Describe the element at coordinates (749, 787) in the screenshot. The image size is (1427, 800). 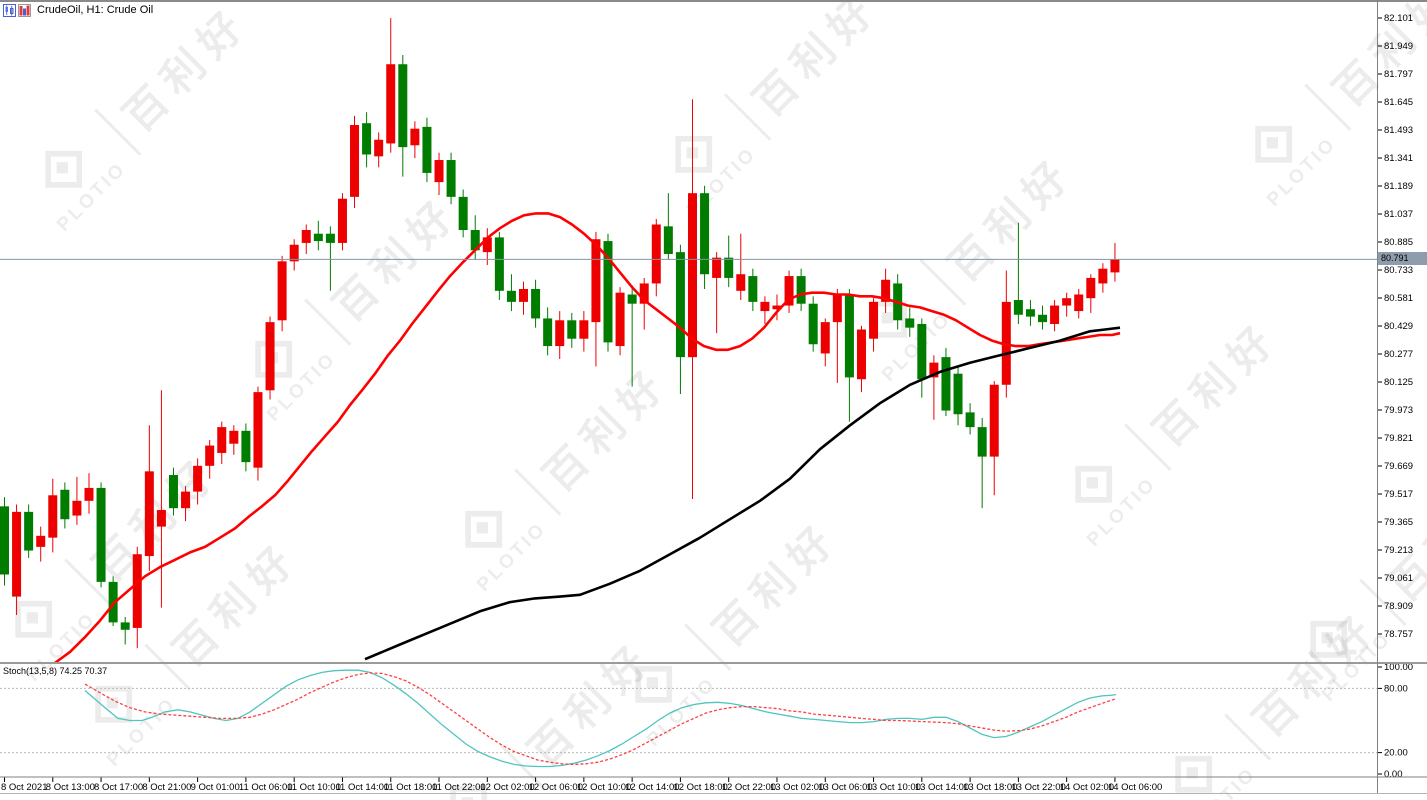
I see `svg-text: 12 Oct 22:00` at that location.